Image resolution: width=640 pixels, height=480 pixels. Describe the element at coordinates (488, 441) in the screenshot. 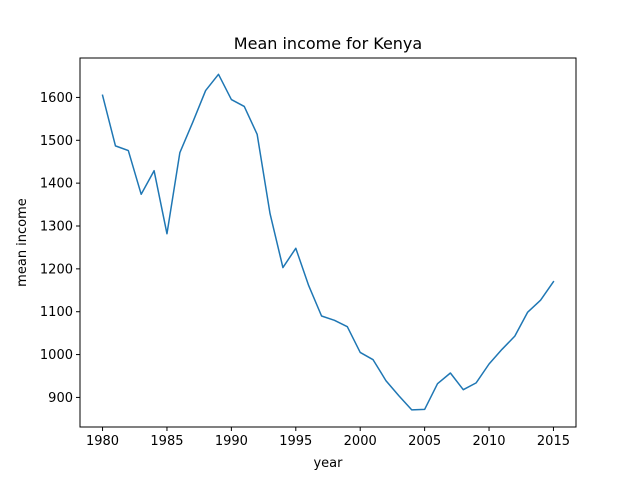

I see `x-tick-label: 2010` at that location.